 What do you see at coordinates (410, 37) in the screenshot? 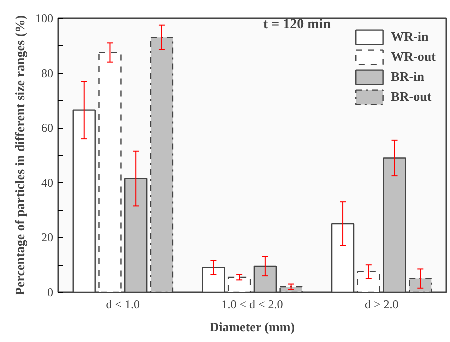
I see `legend-label: WR-in` at bounding box center [410, 37].